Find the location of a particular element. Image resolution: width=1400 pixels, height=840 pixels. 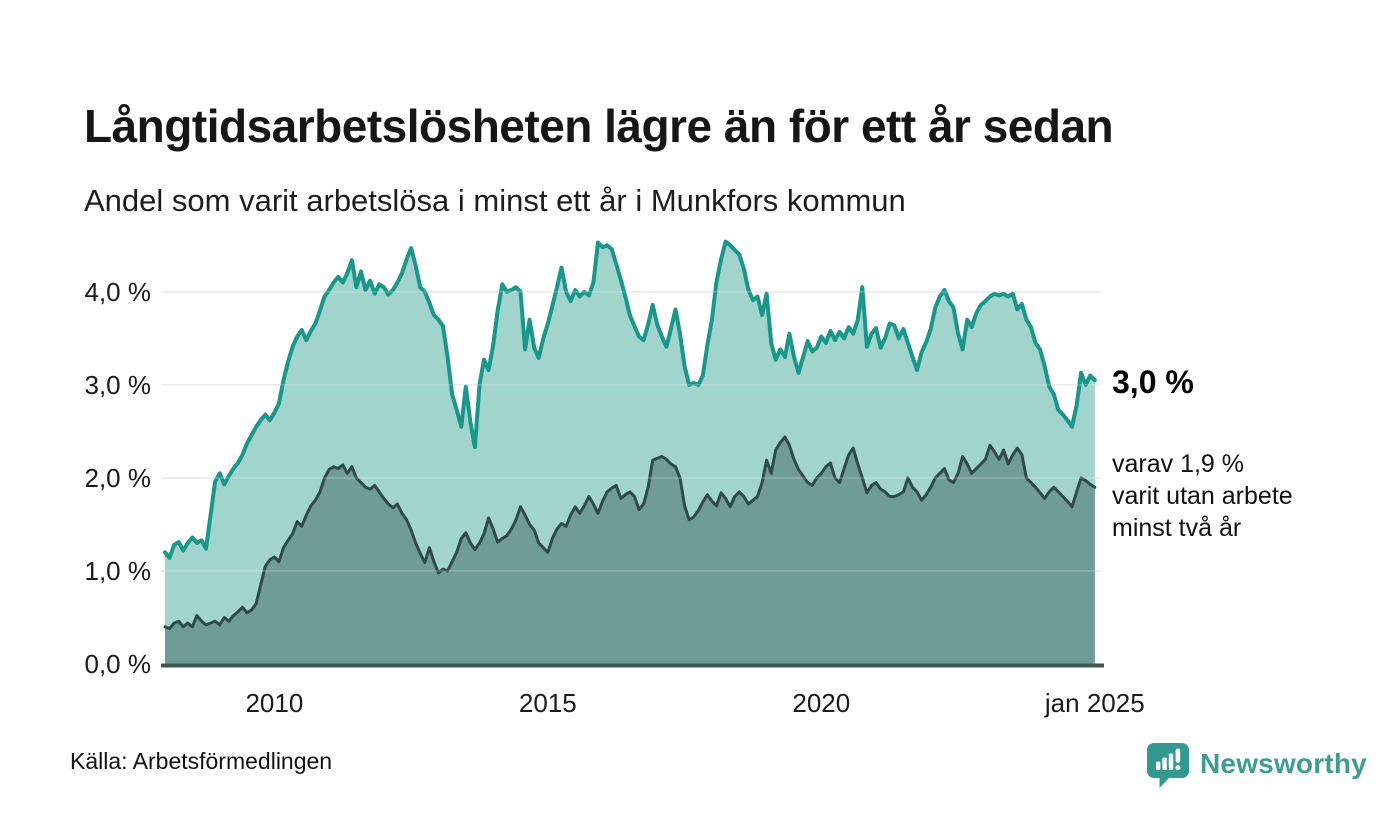

y-axis-label: 2,0 % is located at coordinates (118, 478).